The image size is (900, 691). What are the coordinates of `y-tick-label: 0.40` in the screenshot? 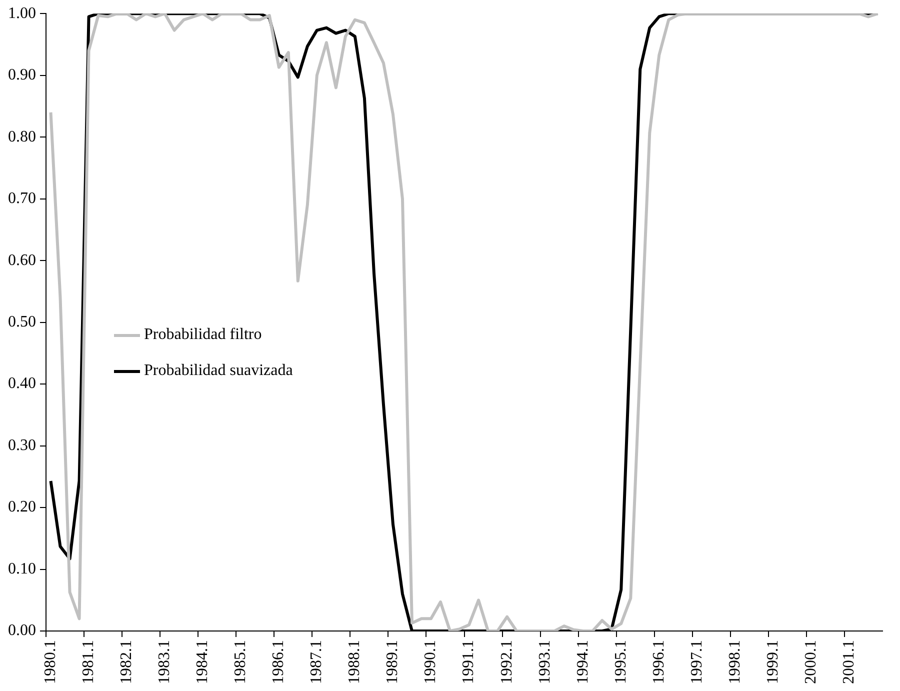 It's located at (22, 383).